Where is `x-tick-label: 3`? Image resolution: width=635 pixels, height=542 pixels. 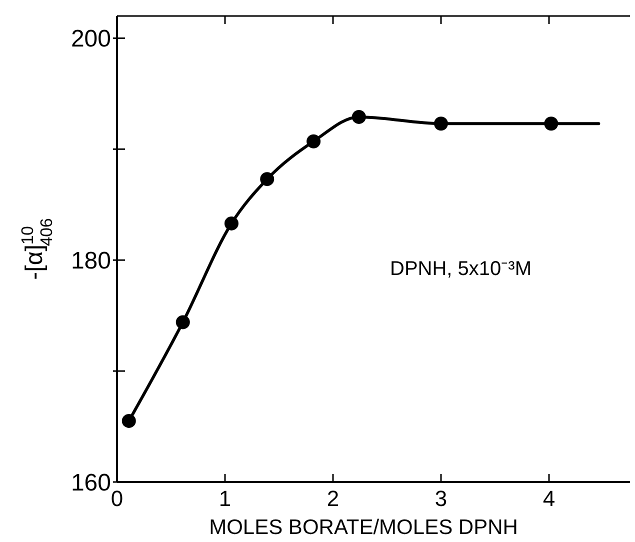 x-tick-label: 3 is located at coordinates (441, 498).